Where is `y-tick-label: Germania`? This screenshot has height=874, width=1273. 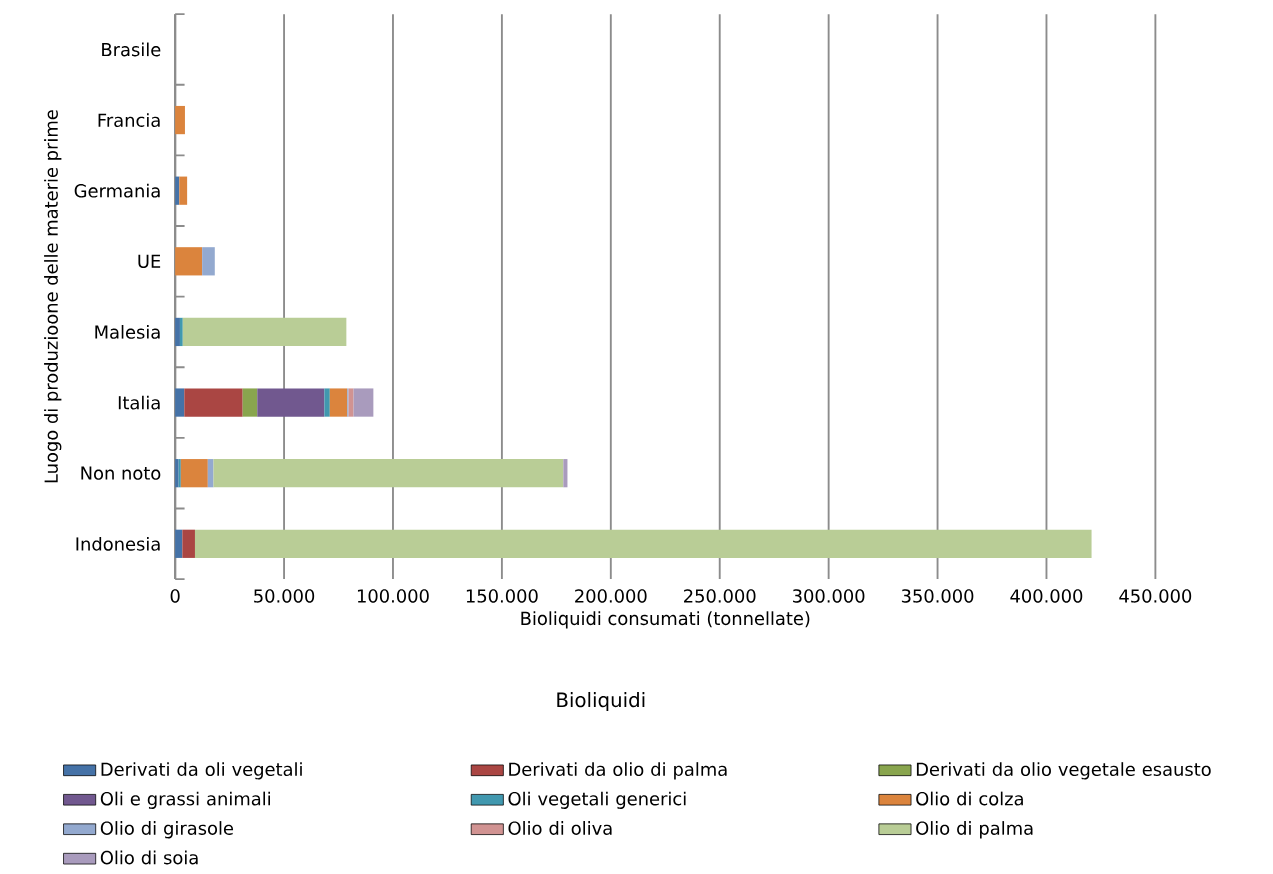 y-tick-label: Germania is located at coordinates (117, 190).